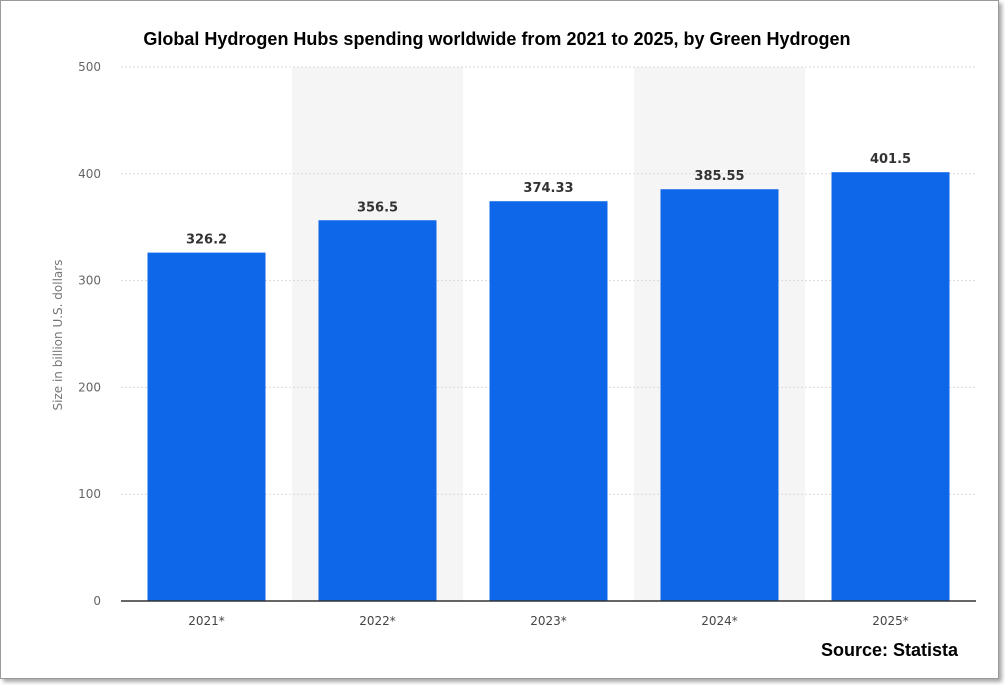 Image resolution: width=1005 pixels, height=685 pixels. I want to click on bar-2021, so click(206, 426).